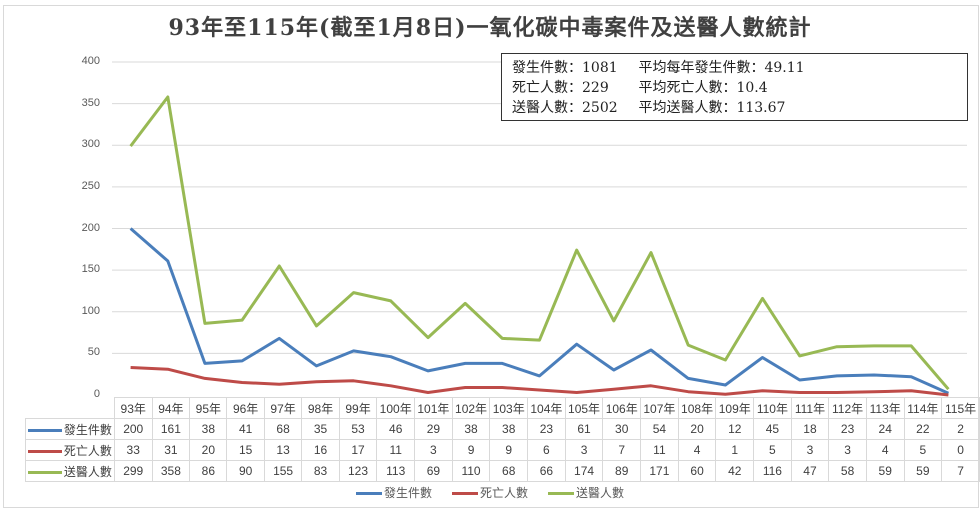 The height and width of the screenshot is (510, 980). What do you see at coordinates (358, 471) in the screenshot?
I see `table-cell: 123` at bounding box center [358, 471].